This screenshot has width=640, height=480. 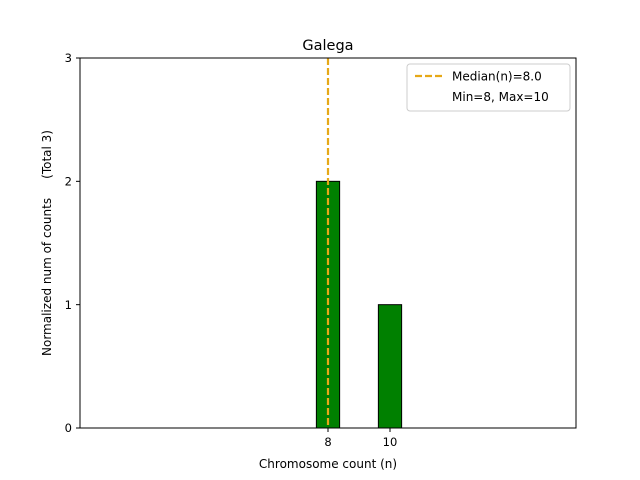 I want to click on chart-title: Galega, so click(x=327, y=46).